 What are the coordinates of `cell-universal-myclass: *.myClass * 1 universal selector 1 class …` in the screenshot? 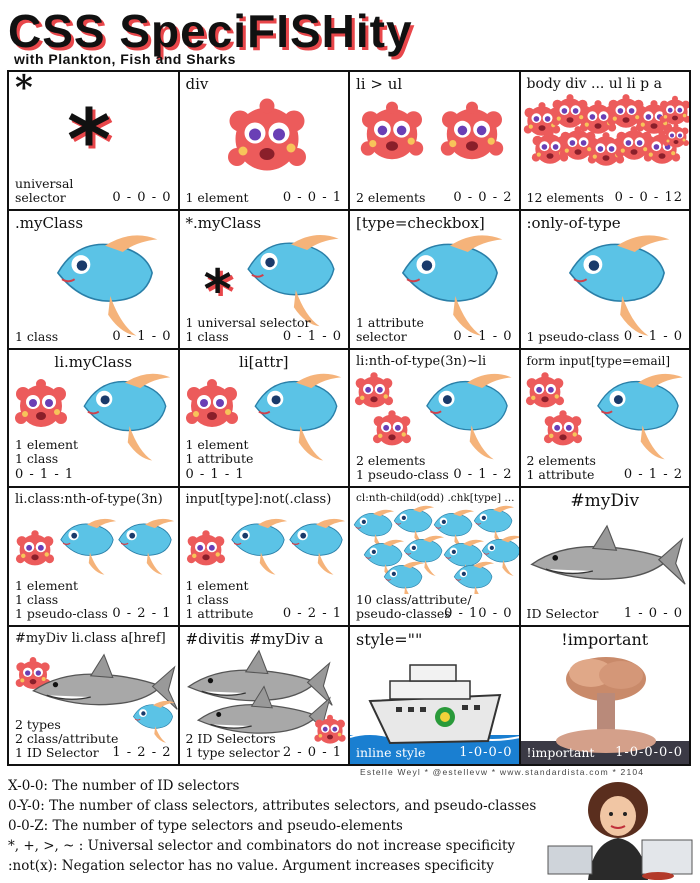 It's located at (263, 279).